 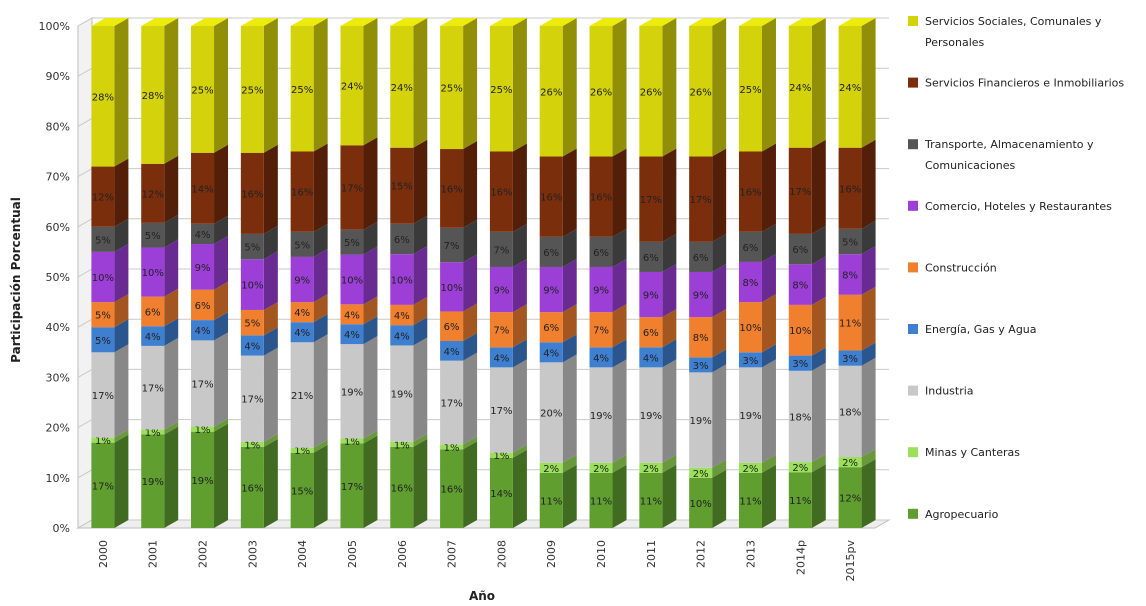 I want to click on x-tick-label: 2006, so click(x=402, y=554).